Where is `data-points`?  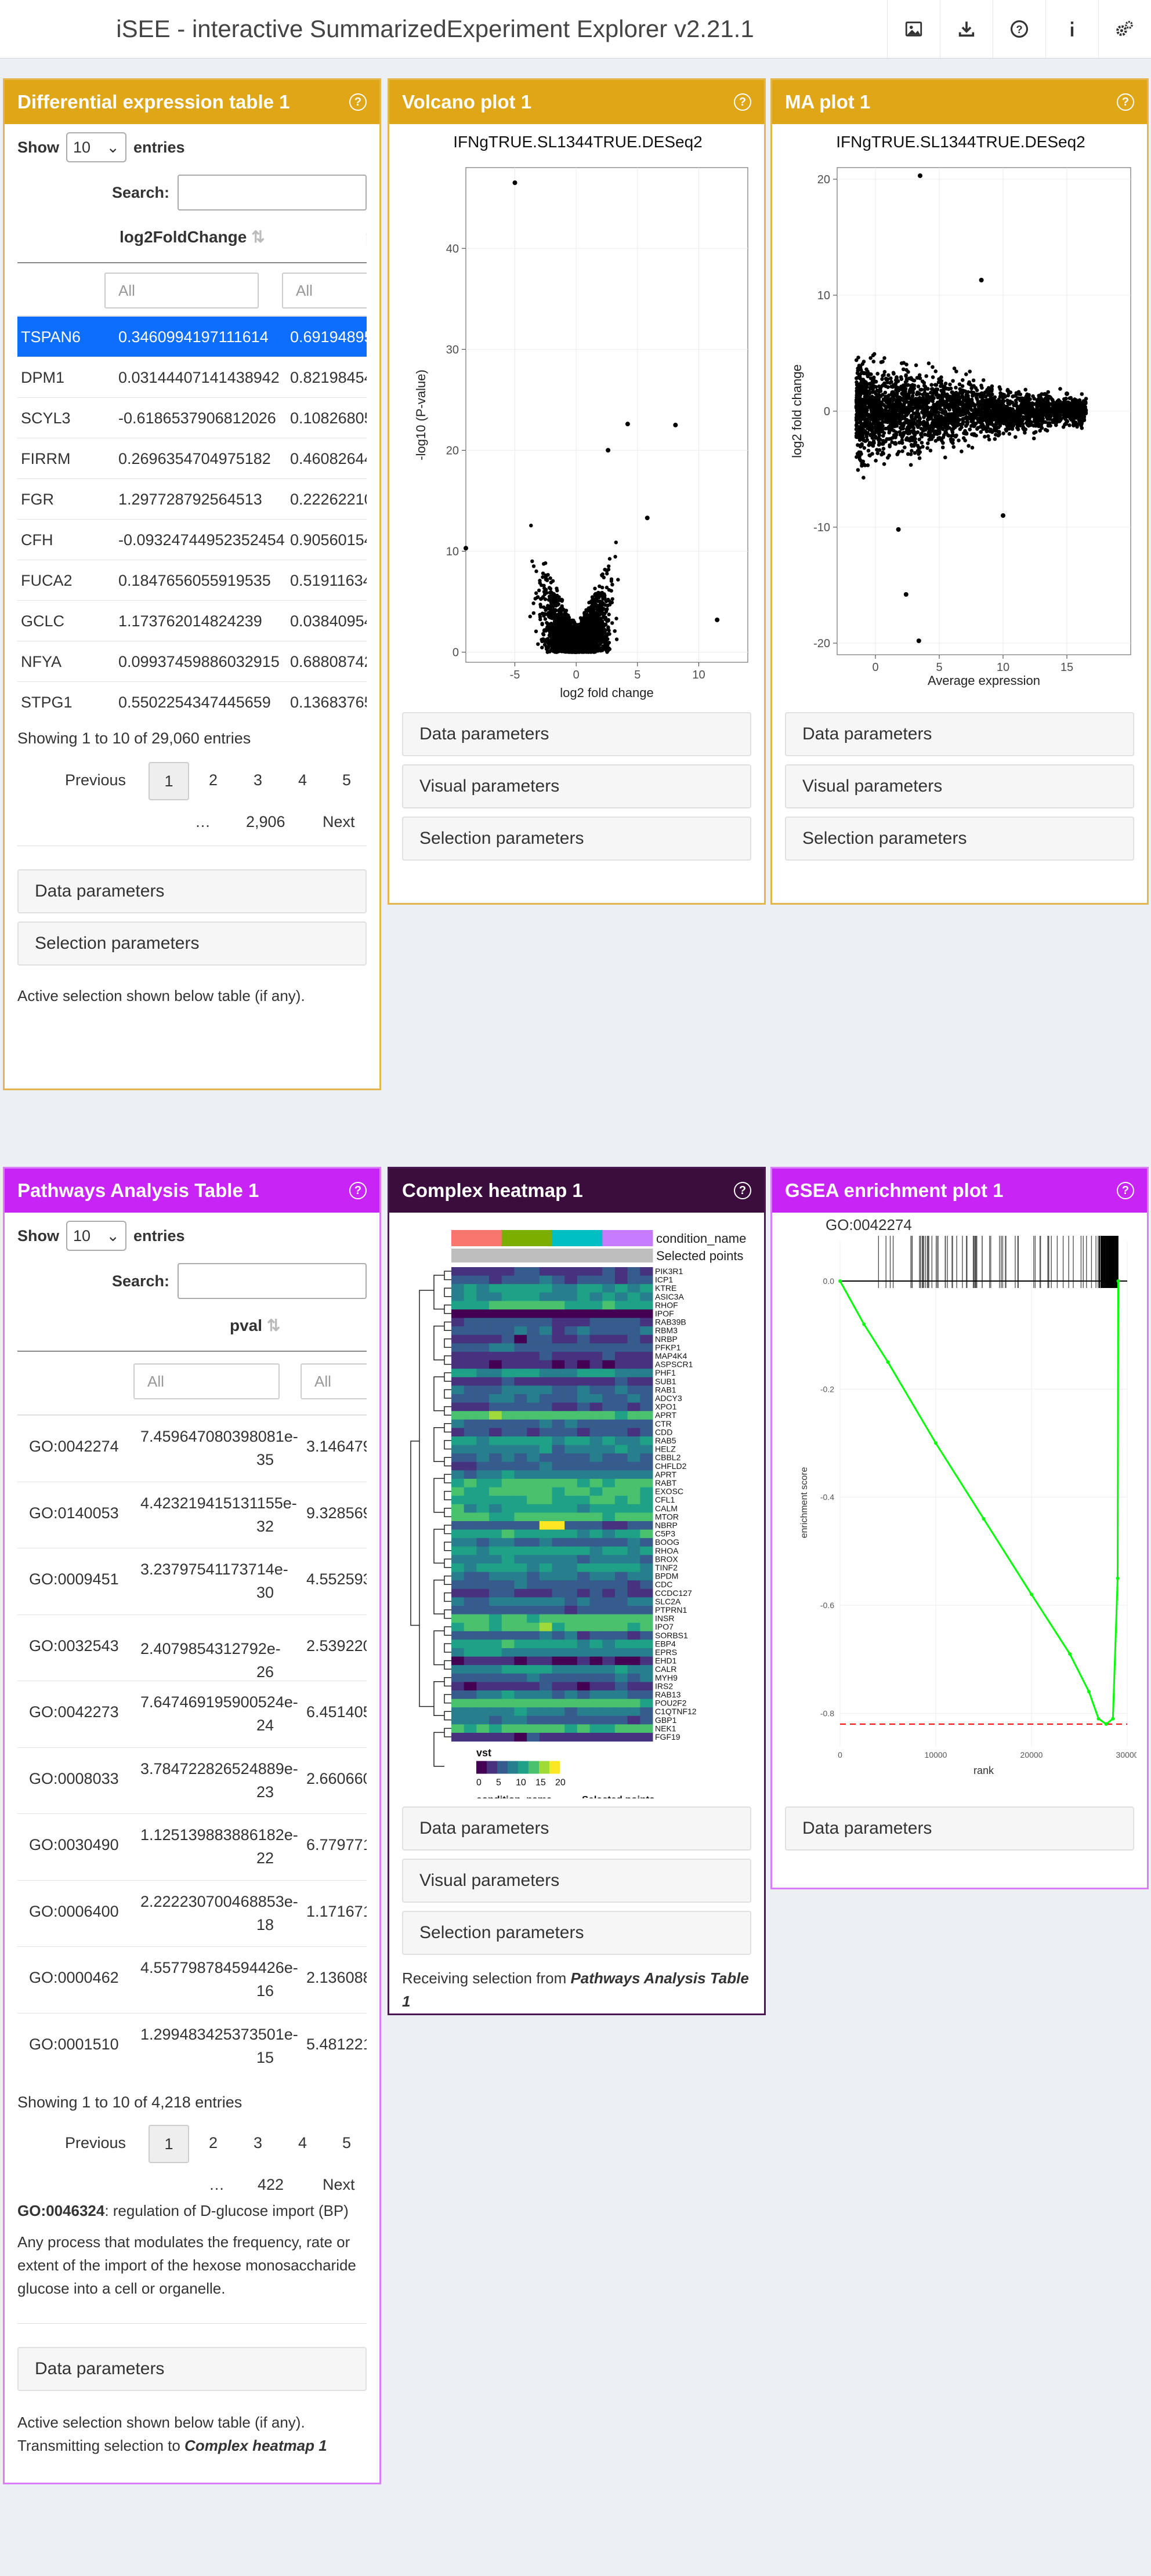
data-points is located at coordinates (971, 408).